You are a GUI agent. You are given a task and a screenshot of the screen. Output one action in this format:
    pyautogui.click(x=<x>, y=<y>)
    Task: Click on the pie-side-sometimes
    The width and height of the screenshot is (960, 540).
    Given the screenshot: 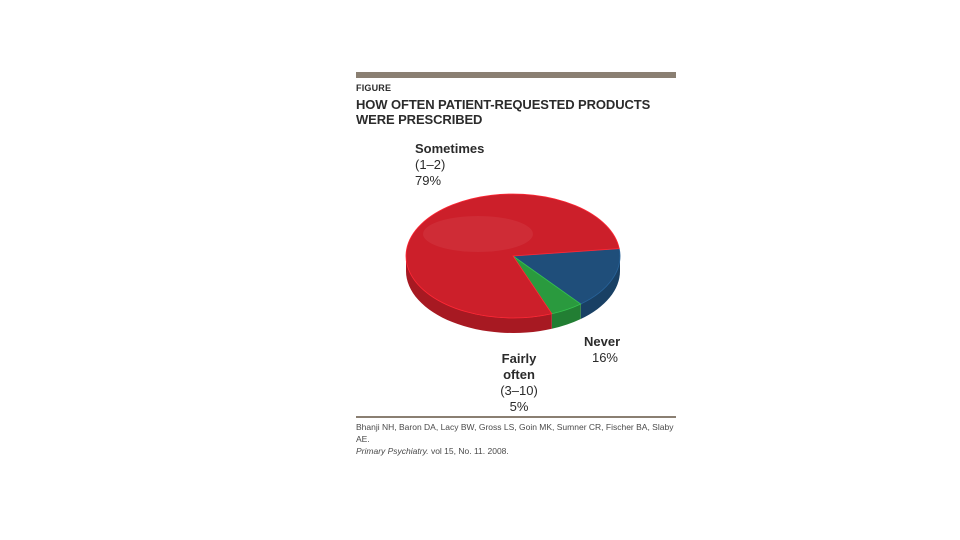 What is the action you would take?
    pyautogui.click(x=479, y=294)
    